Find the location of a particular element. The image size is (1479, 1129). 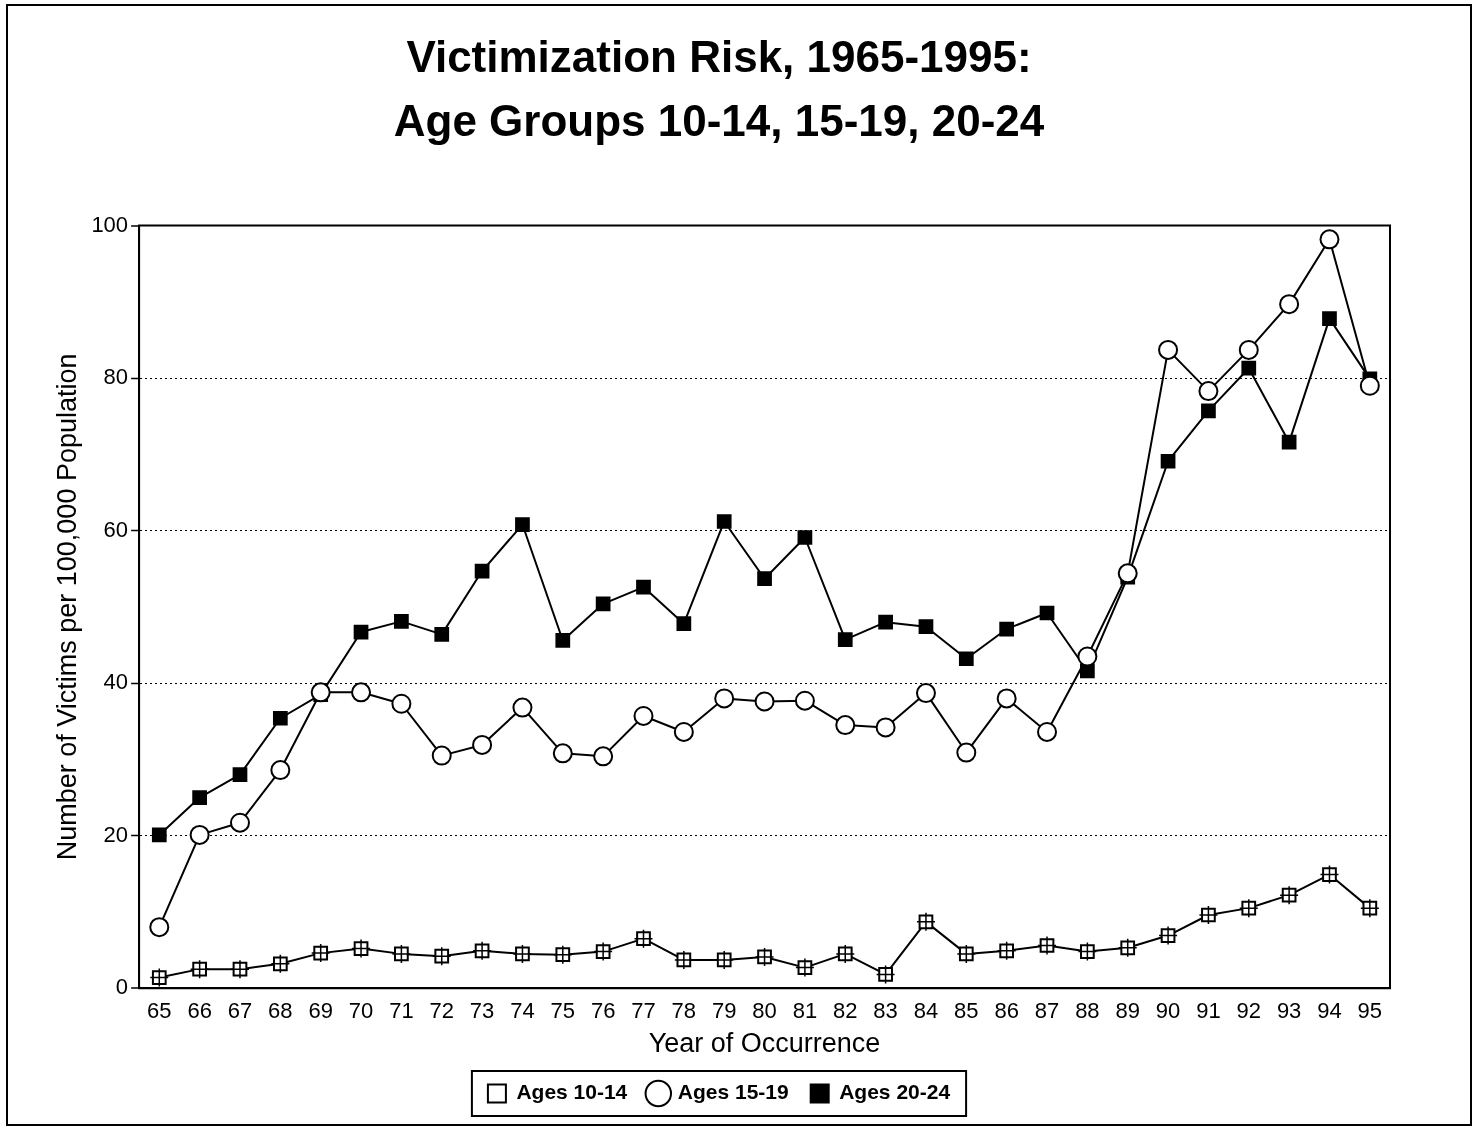

x-tick-label: 89 is located at coordinates (1127, 1011).